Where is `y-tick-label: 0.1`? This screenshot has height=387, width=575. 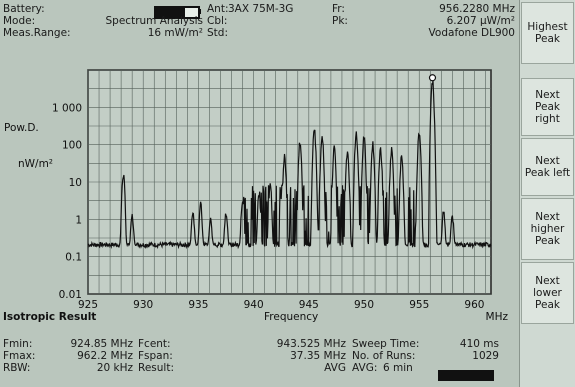 y-tick-label: 0.1 is located at coordinates (73, 258).